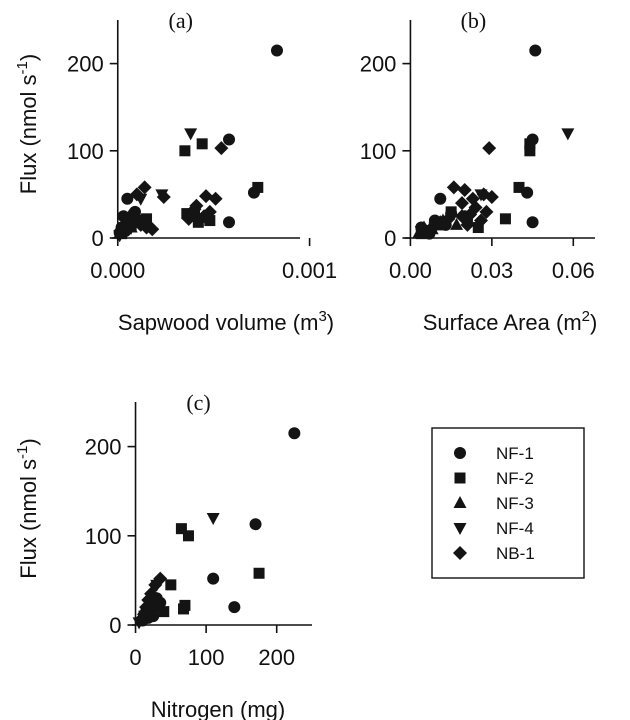  Describe the element at coordinates (22, 67) in the screenshot. I see `y-axis-title-a-sup: -1` at that location.